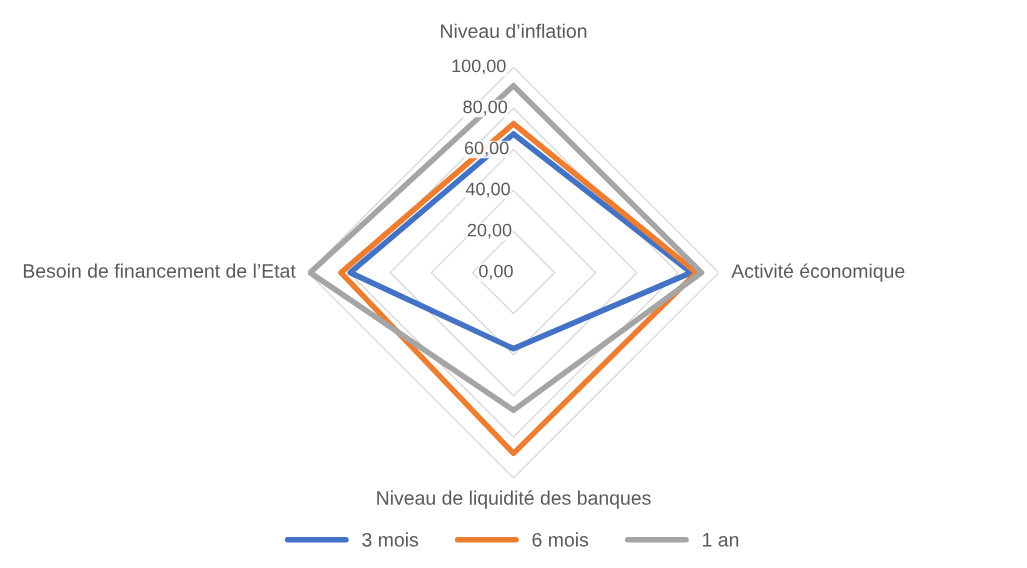 The width and height of the screenshot is (1027, 568). What do you see at coordinates (485, 108) in the screenshot?
I see `y-tick-label: 80,00` at bounding box center [485, 108].